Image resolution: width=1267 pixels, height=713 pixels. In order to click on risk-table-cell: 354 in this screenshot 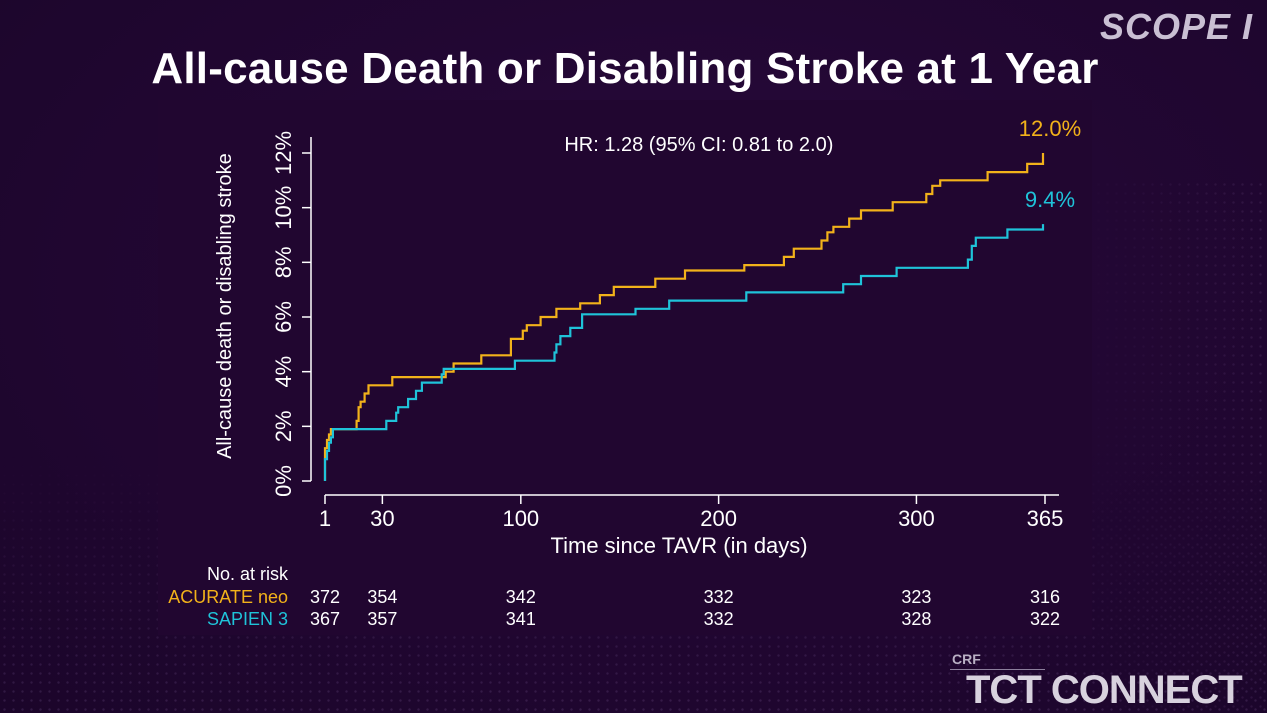, I will do `click(382, 597)`.